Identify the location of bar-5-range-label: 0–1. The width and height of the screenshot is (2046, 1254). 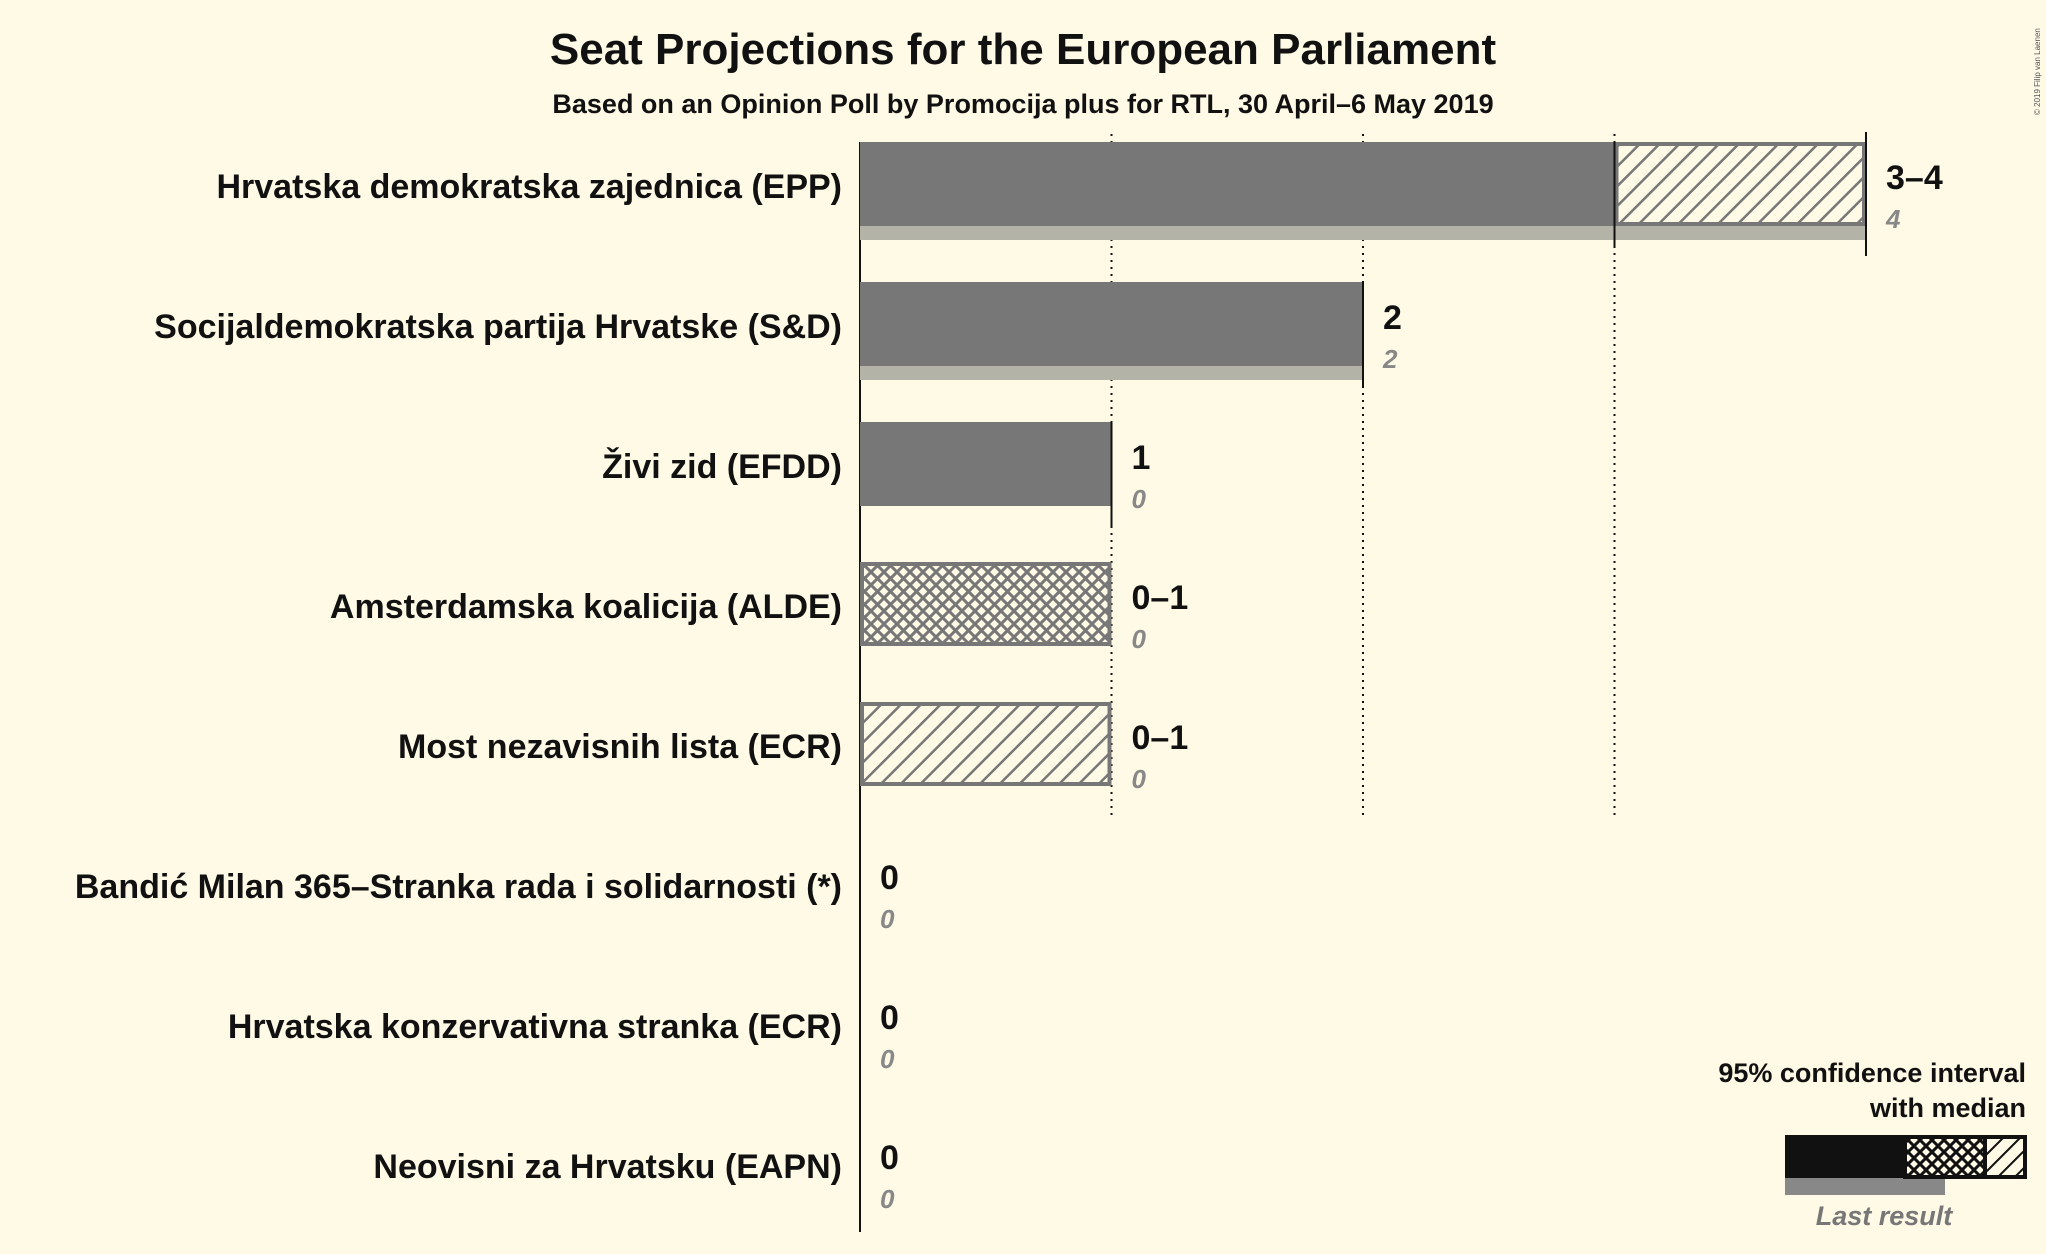
(1160, 738).